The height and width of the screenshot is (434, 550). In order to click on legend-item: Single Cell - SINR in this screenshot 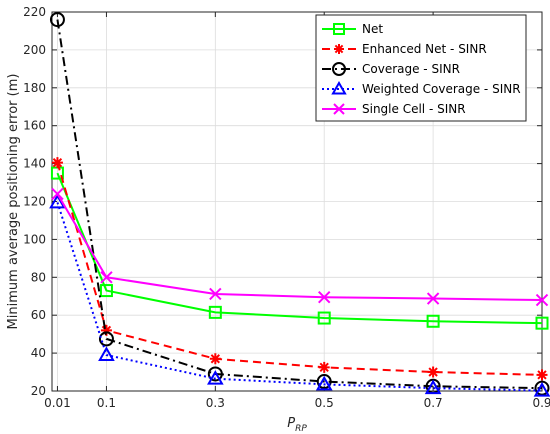, I will do `click(394, 109)`.